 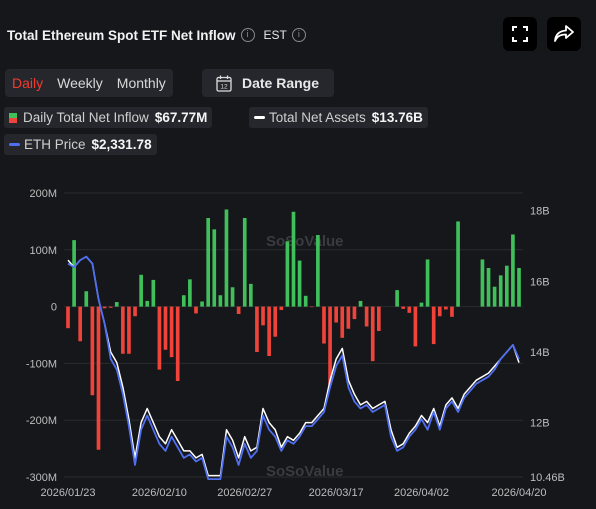 What do you see at coordinates (41, 421) in the screenshot?
I see `y-tick-label: -200M` at bounding box center [41, 421].